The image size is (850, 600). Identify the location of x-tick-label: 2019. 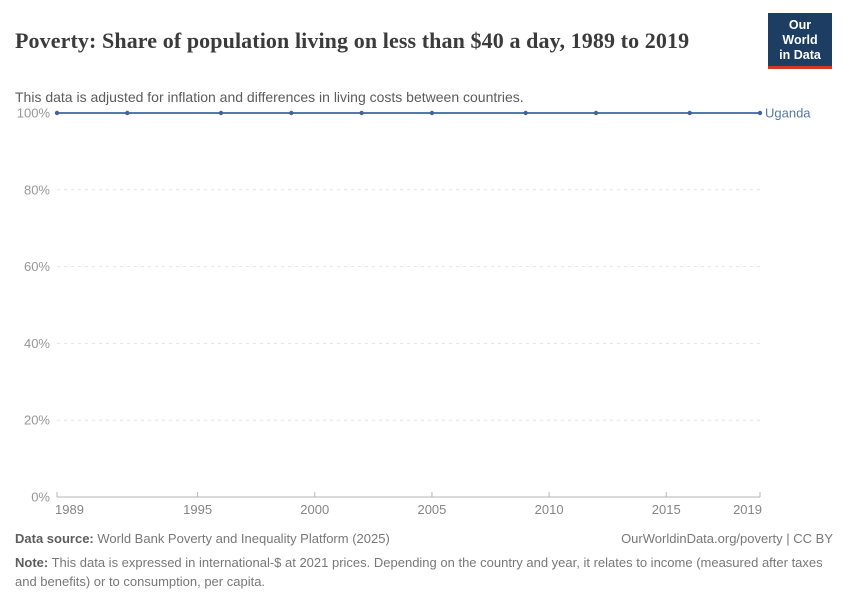
(747, 509).